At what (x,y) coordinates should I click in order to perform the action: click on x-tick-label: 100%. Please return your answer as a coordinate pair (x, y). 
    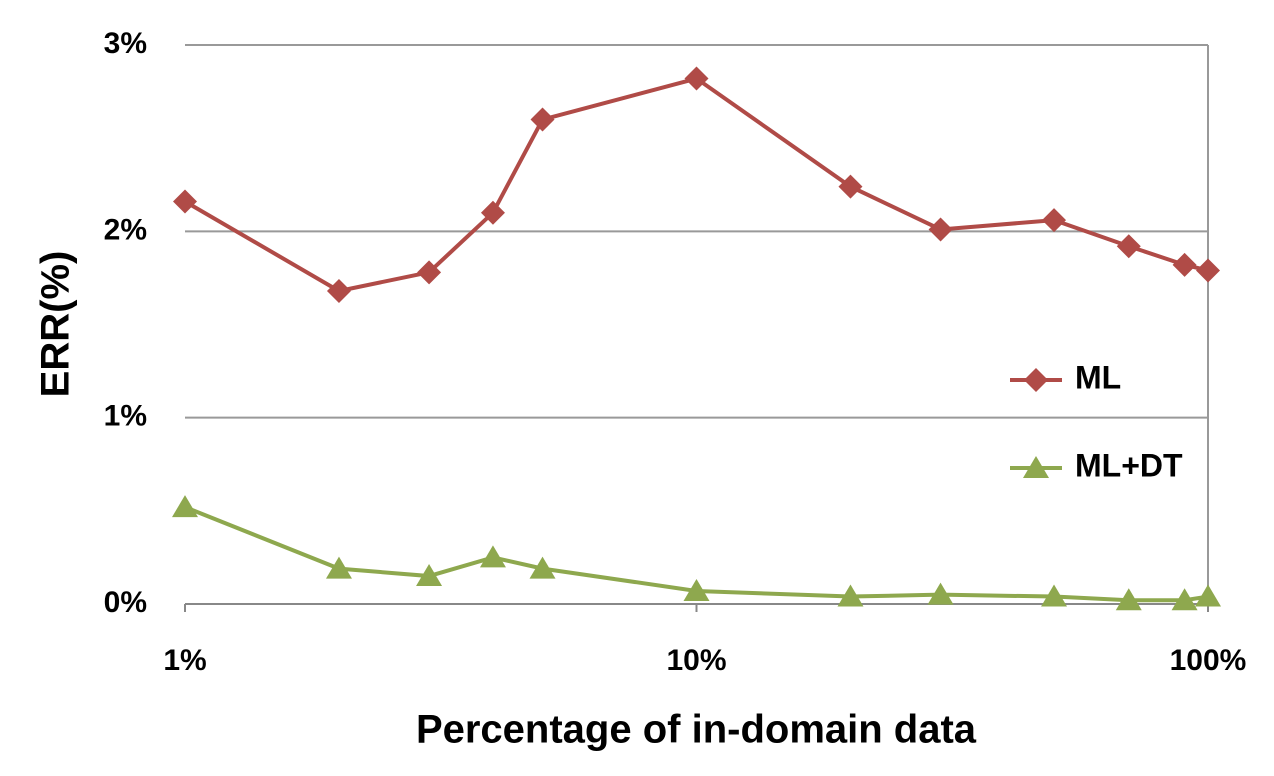
    Looking at the image, I should click on (1208, 660).